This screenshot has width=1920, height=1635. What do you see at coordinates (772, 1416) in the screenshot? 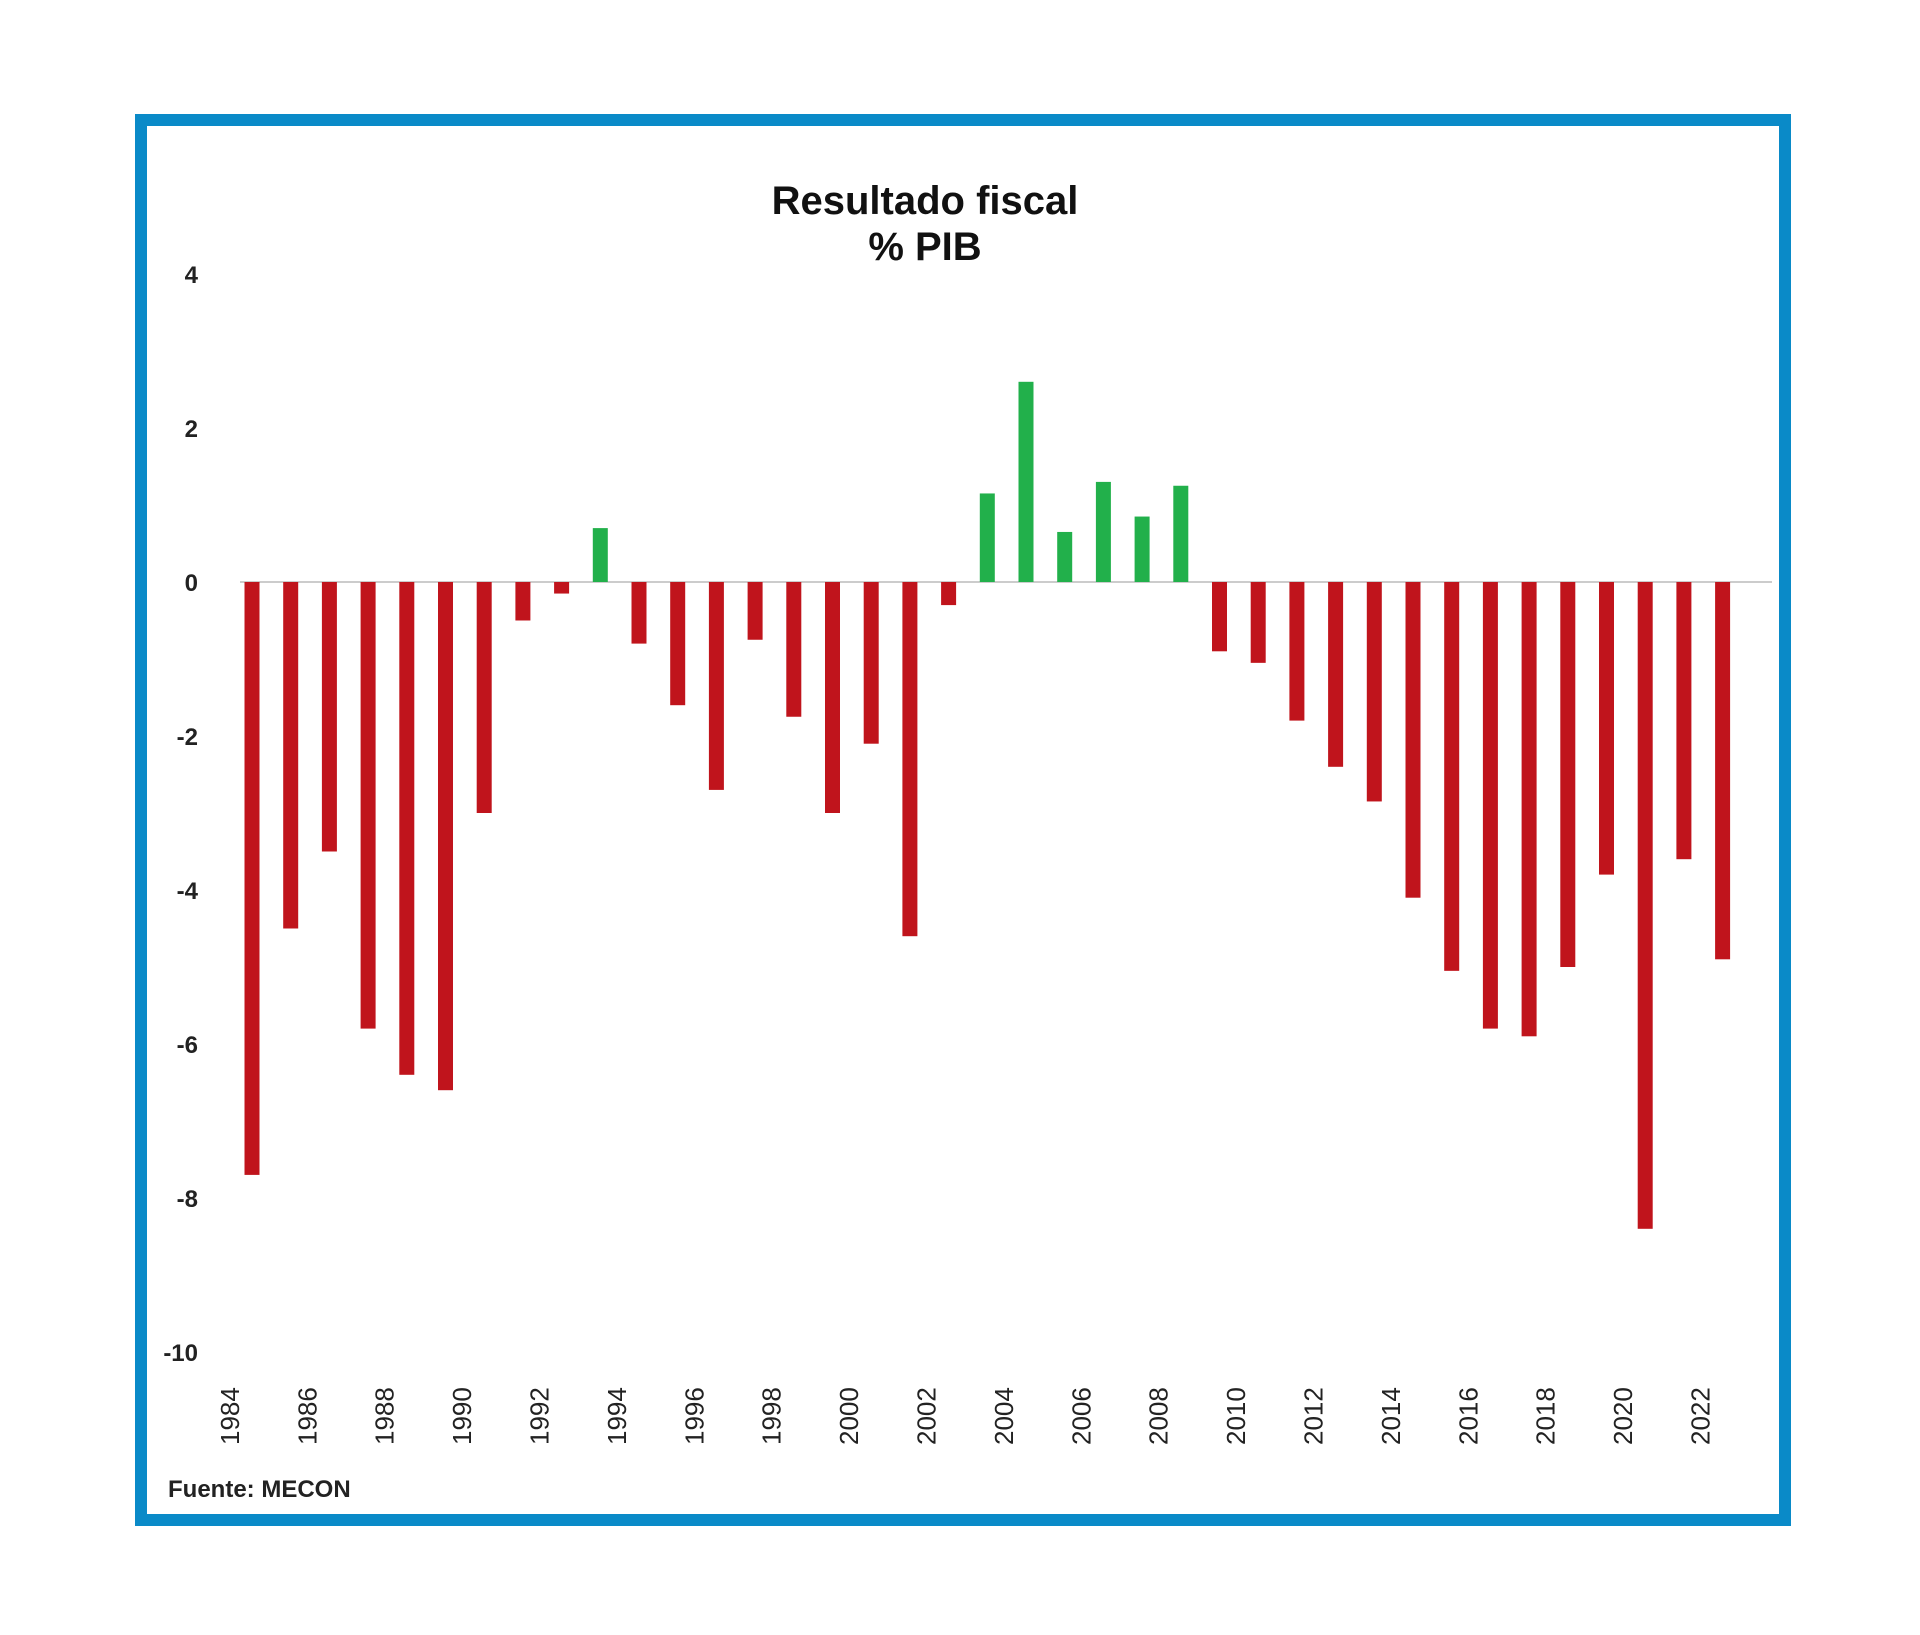
I see `x-tick-label: 1998` at bounding box center [772, 1416].